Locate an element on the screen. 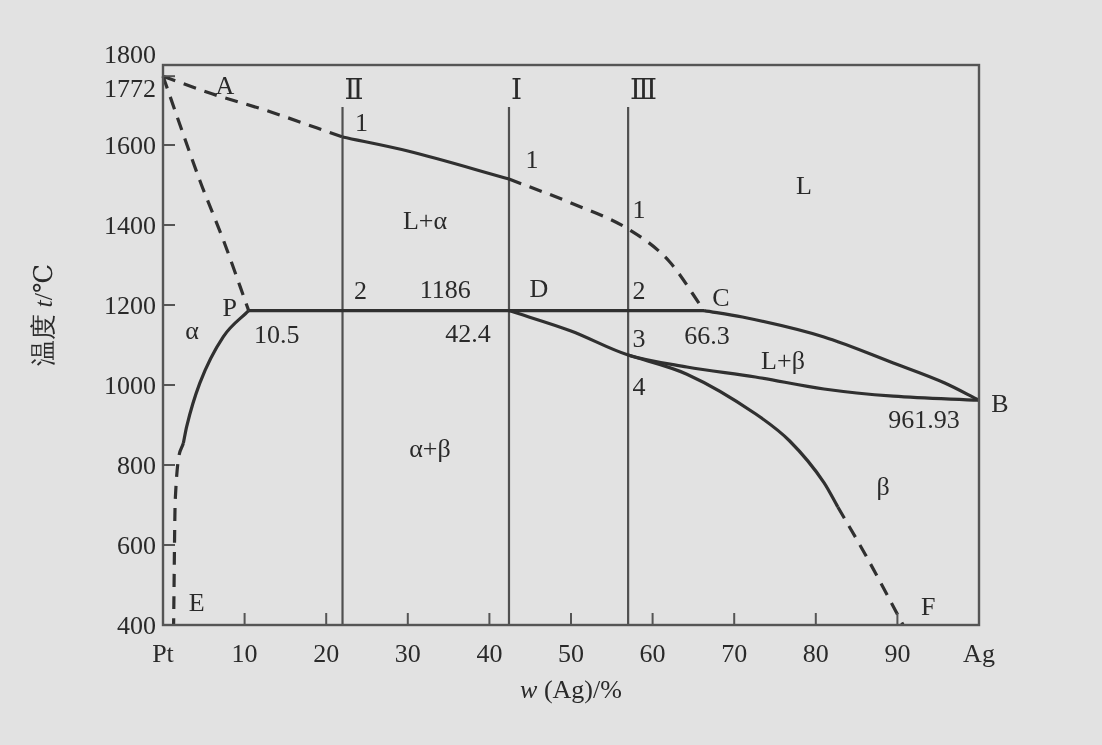 The image size is (1102, 745). annotation: 66.3 is located at coordinates (707, 335).